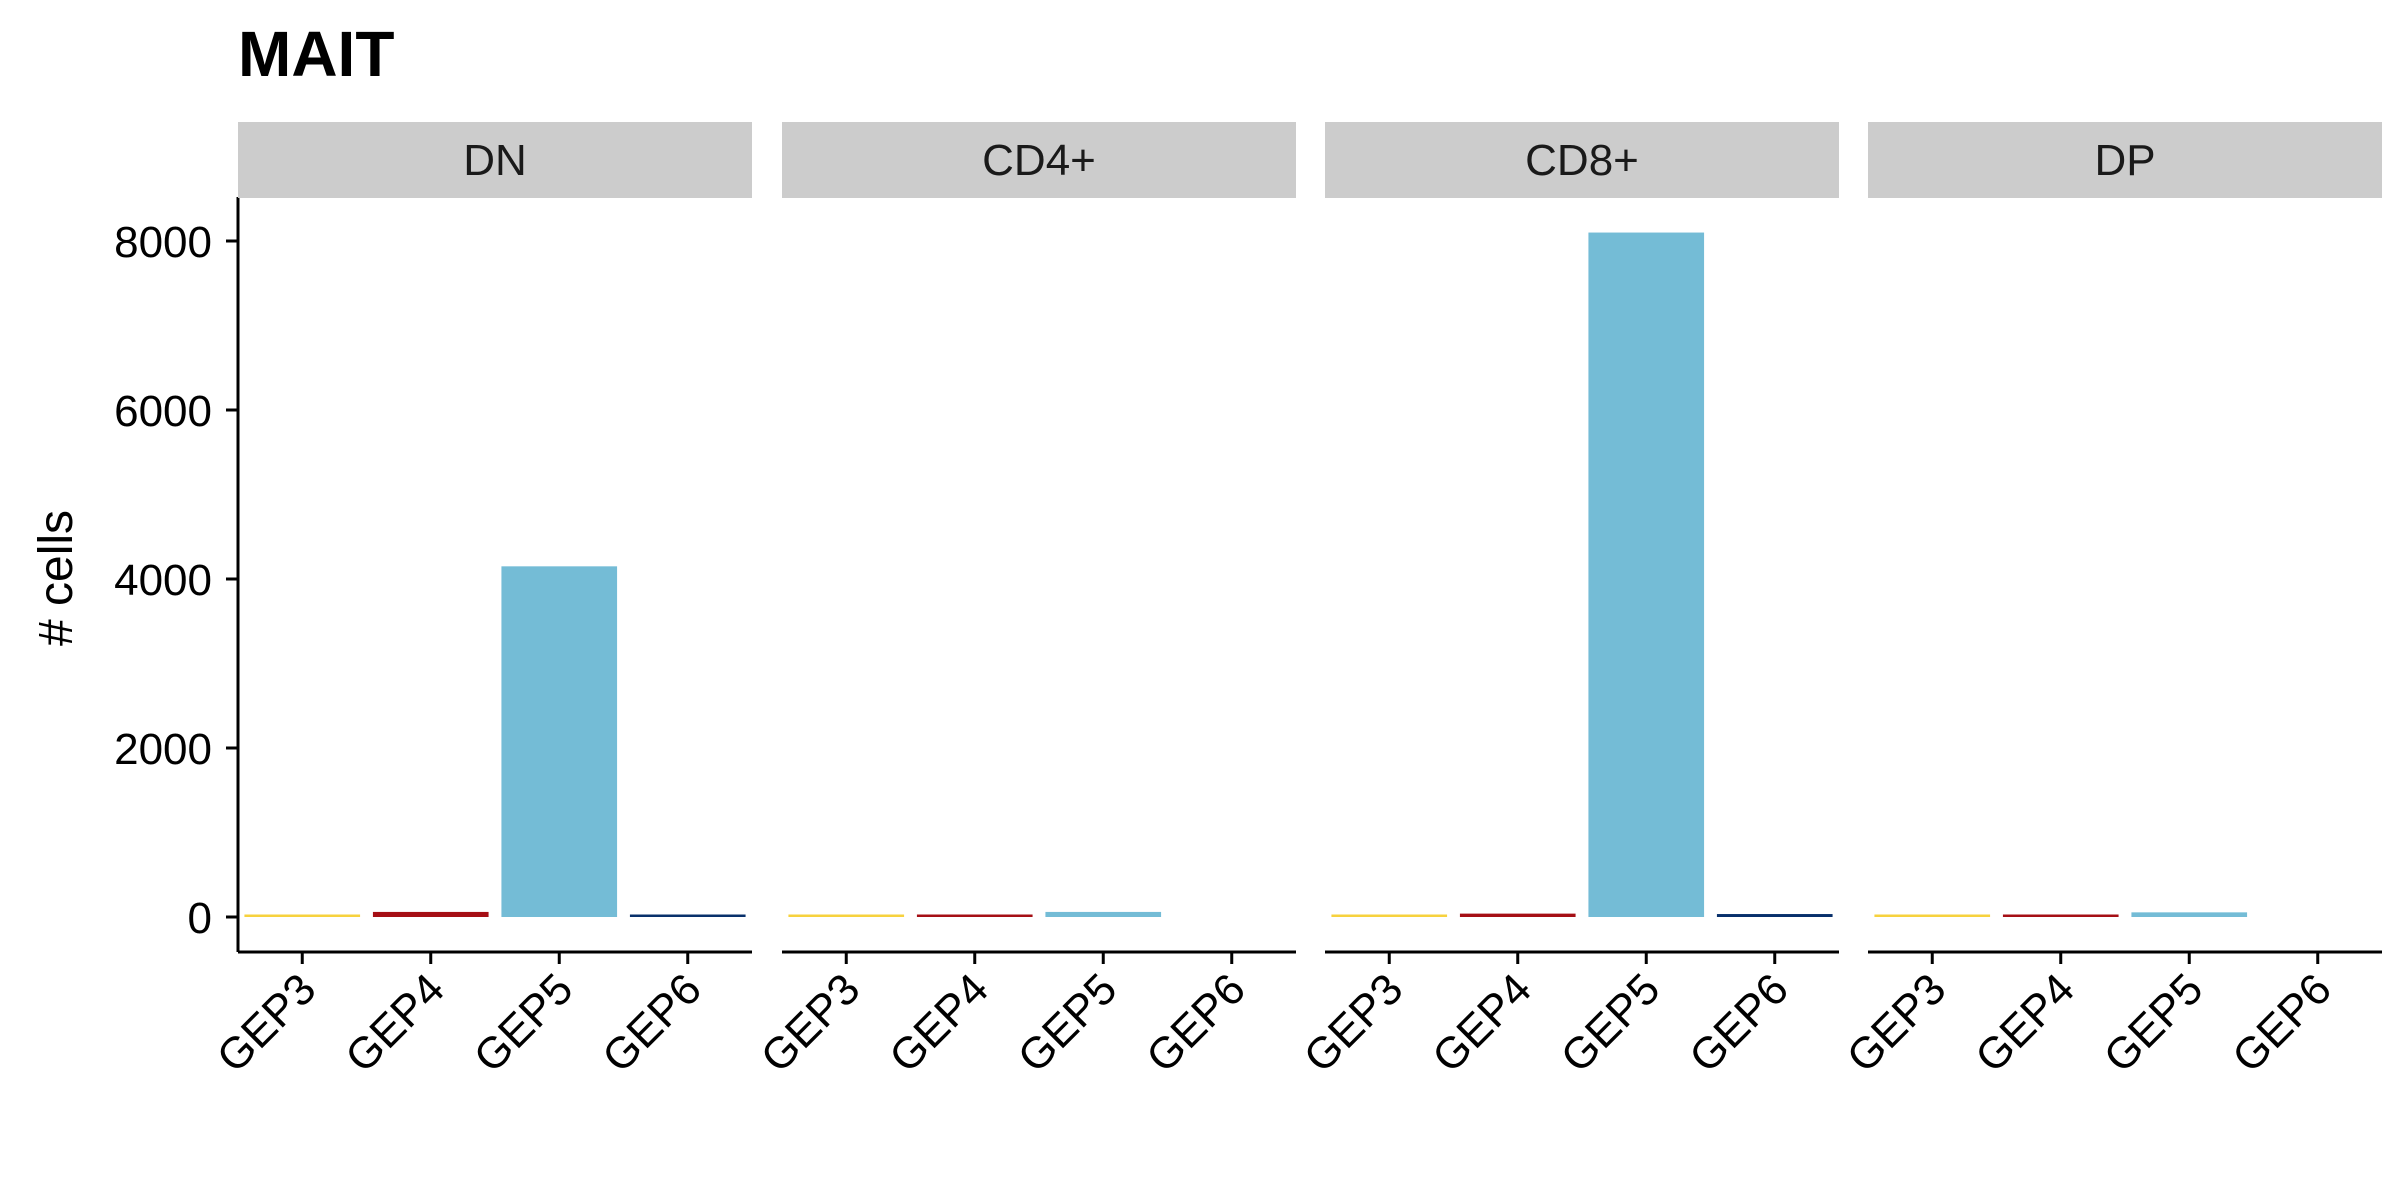  Describe the element at coordinates (163, 242) in the screenshot. I see `y-tick-label: 8000` at that location.